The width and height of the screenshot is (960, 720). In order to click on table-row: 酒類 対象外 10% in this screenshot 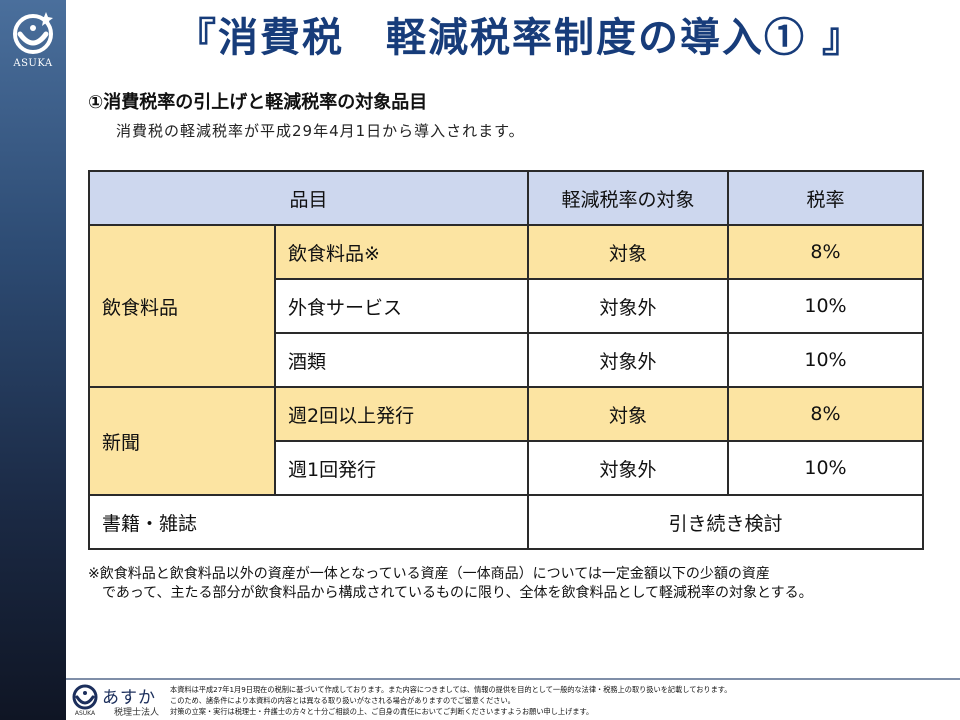, I will do `click(506, 360)`.